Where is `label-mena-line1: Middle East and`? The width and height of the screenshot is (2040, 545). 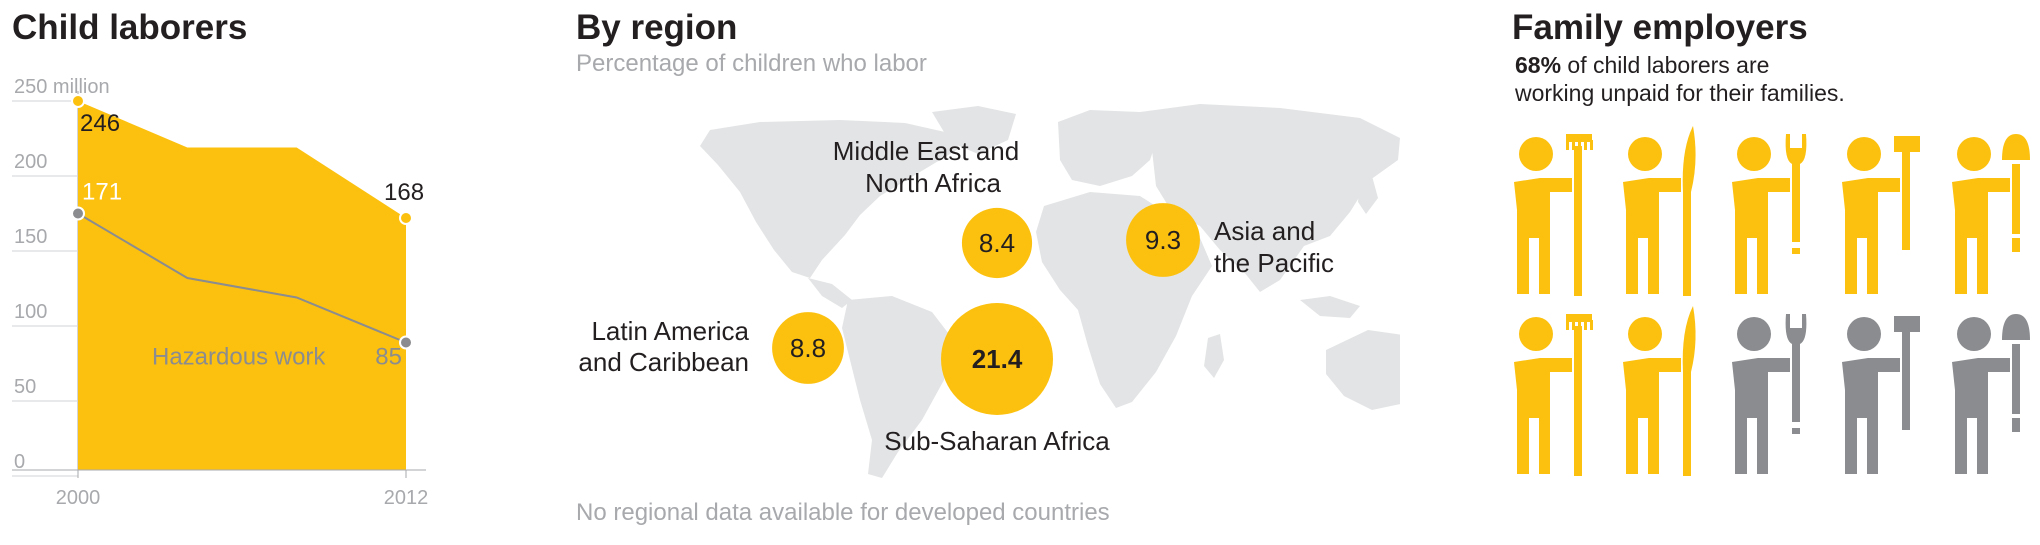 label-mena-line1: Middle East and is located at coordinates (926, 151).